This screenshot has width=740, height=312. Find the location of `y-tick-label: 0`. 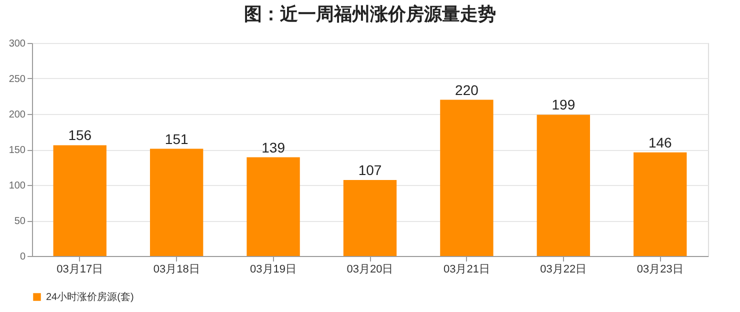

y-tick-label: 0 is located at coordinates (23, 257).